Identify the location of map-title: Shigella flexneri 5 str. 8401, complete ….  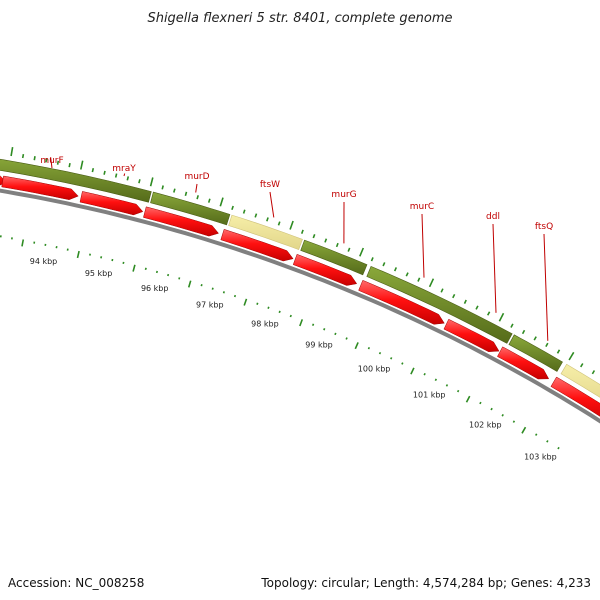
(299, 18).